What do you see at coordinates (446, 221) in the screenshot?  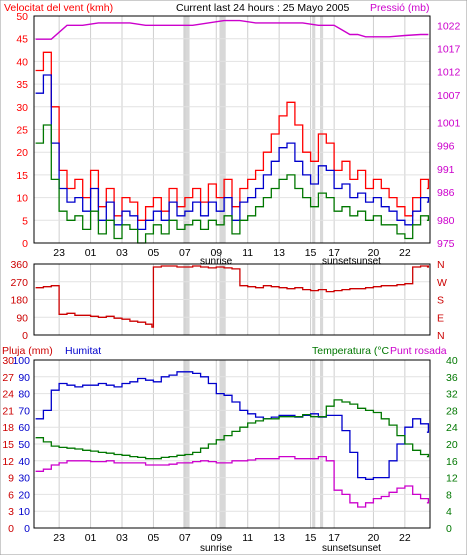 I see `pressure-axis-tick: 980` at bounding box center [446, 221].